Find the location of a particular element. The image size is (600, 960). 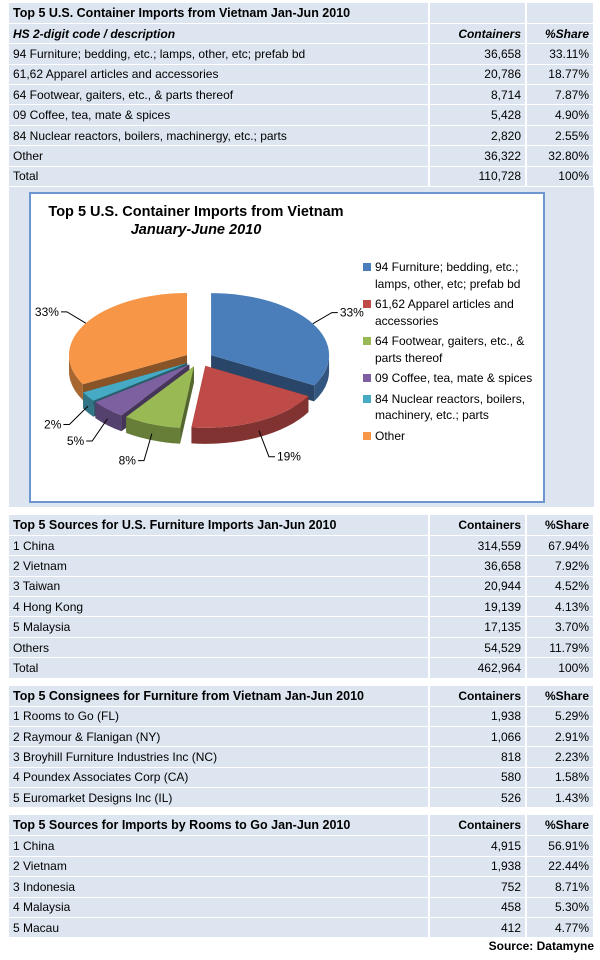

row-containers: 2,820 is located at coordinates (478, 136).